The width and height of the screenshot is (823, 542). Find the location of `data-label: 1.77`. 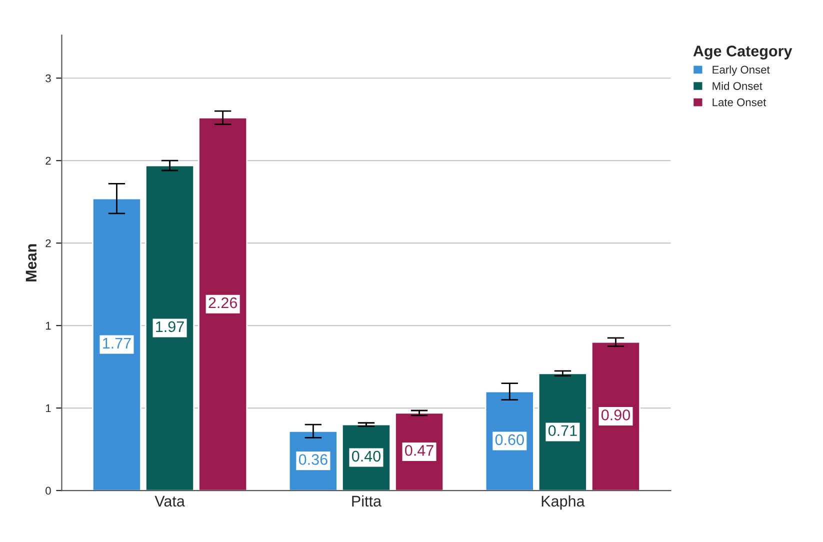

data-label: 1.77 is located at coordinates (117, 343).